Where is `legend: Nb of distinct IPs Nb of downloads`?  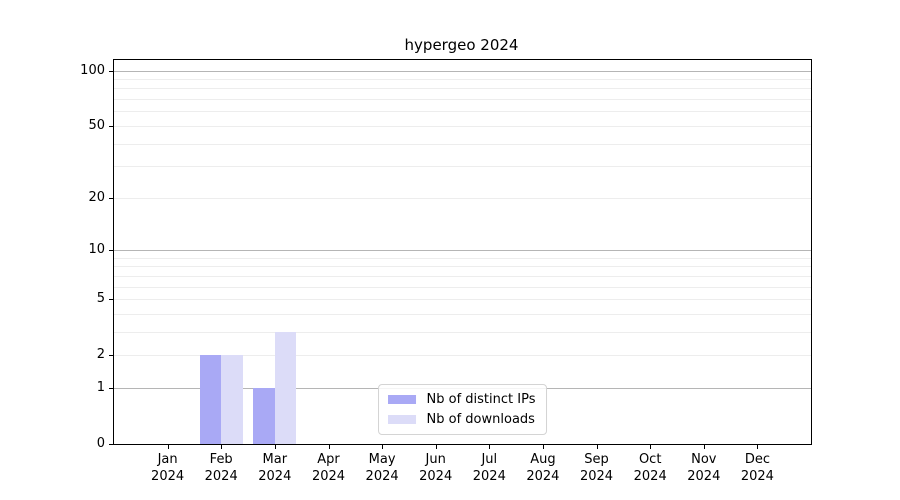 legend: Nb of distinct IPs Nb of downloads is located at coordinates (462, 409).